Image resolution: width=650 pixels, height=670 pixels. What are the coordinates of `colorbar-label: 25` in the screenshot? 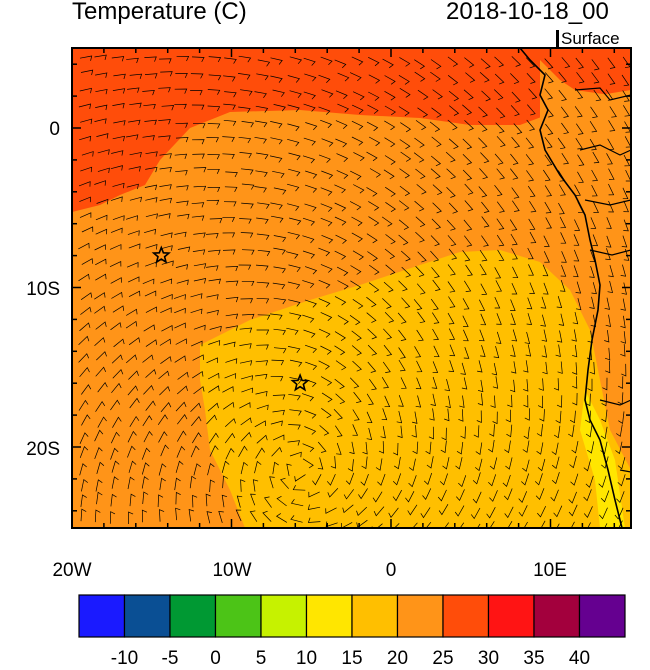 It's located at (443, 658).